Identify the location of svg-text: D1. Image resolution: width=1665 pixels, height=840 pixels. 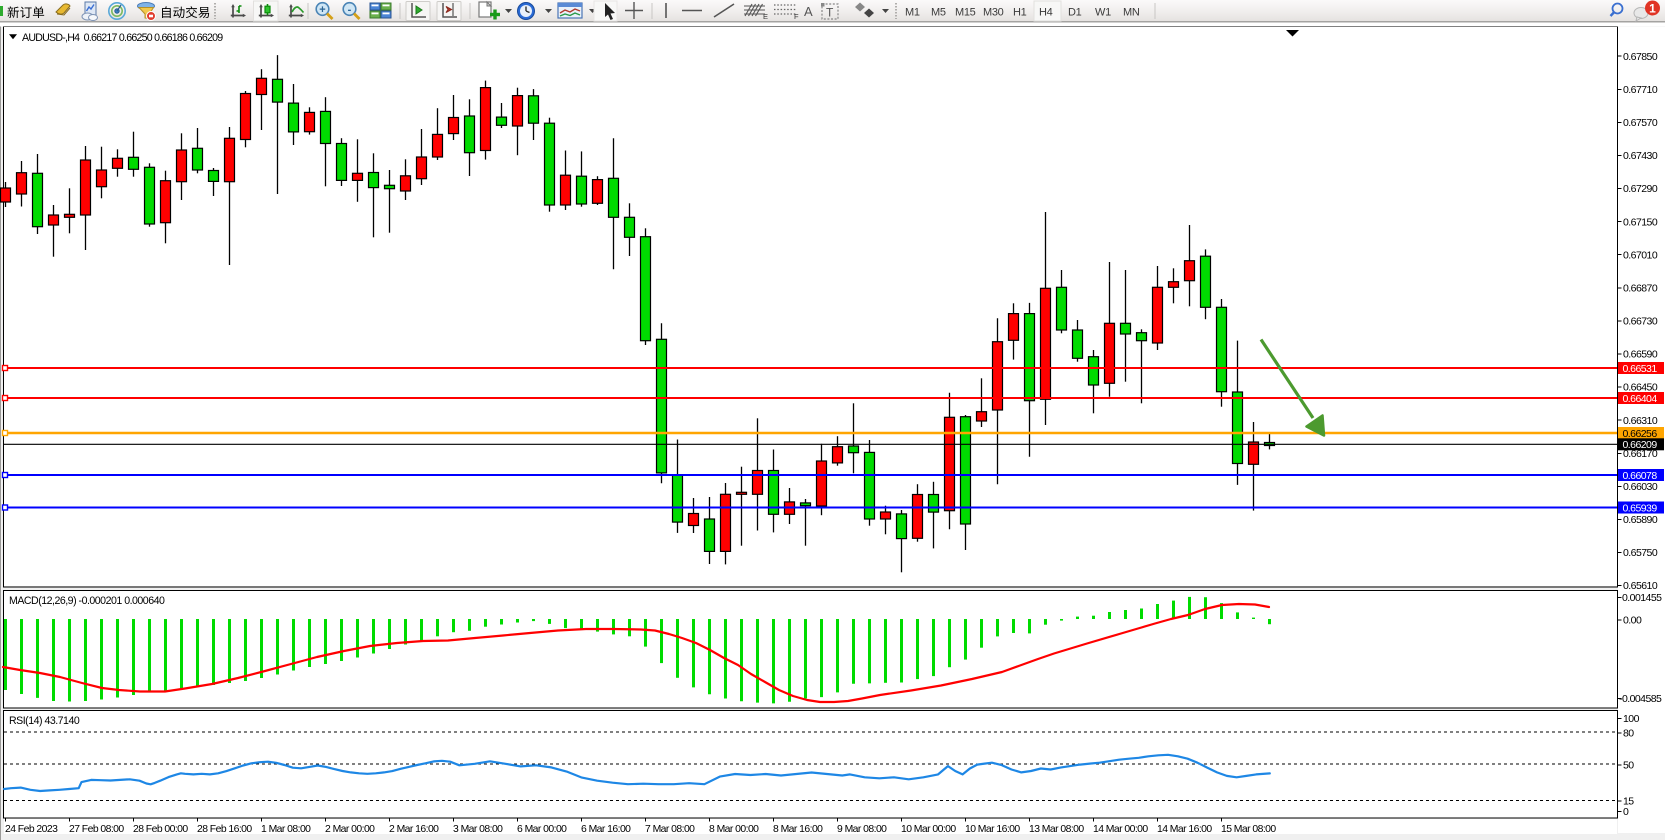
(1075, 13).